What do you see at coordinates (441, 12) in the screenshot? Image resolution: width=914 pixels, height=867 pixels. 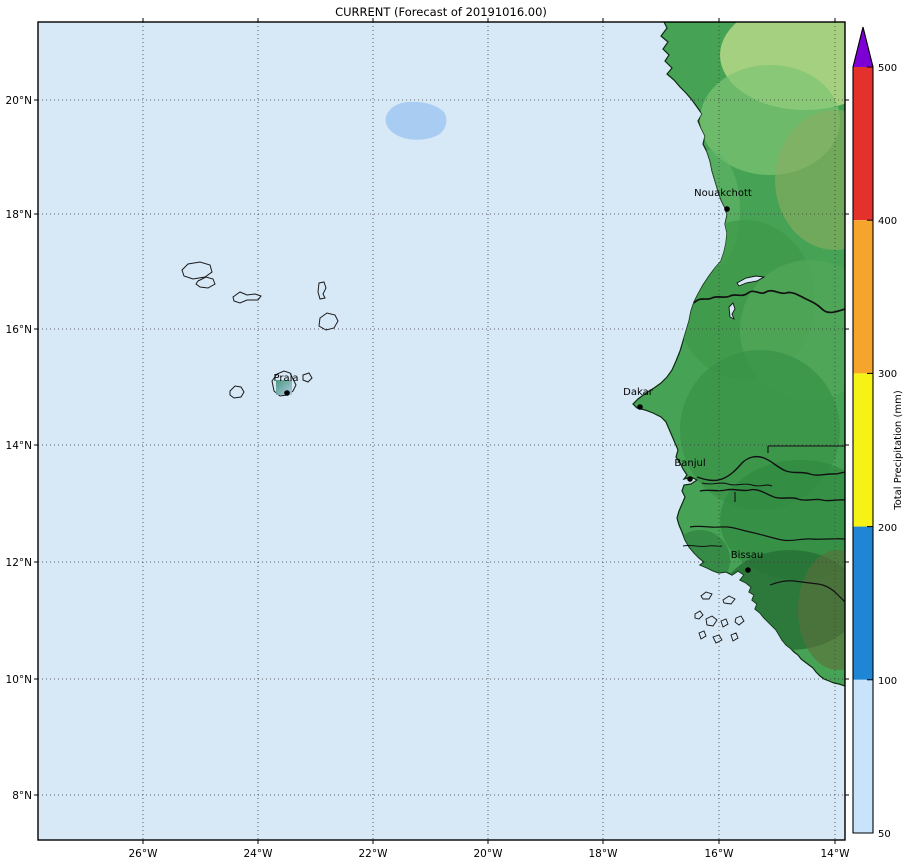 I see `figure-title: CURRENT (Forecast of 20191016.00)` at bounding box center [441, 12].